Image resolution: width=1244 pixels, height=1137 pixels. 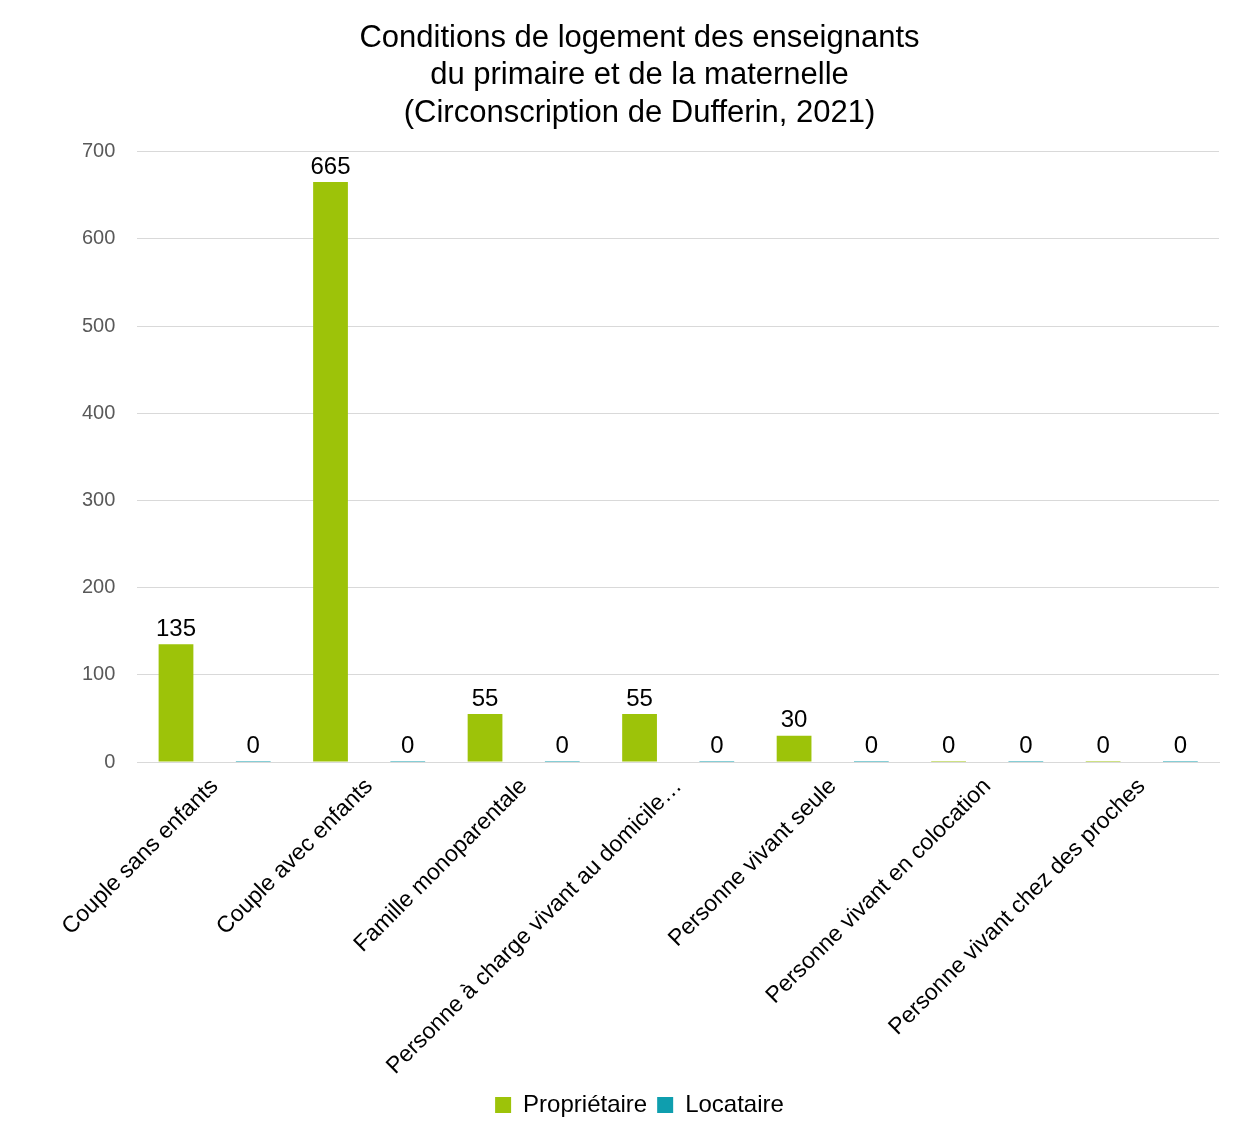 What do you see at coordinates (330, 165) in the screenshot?
I see `data-label: 665` at bounding box center [330, 165].